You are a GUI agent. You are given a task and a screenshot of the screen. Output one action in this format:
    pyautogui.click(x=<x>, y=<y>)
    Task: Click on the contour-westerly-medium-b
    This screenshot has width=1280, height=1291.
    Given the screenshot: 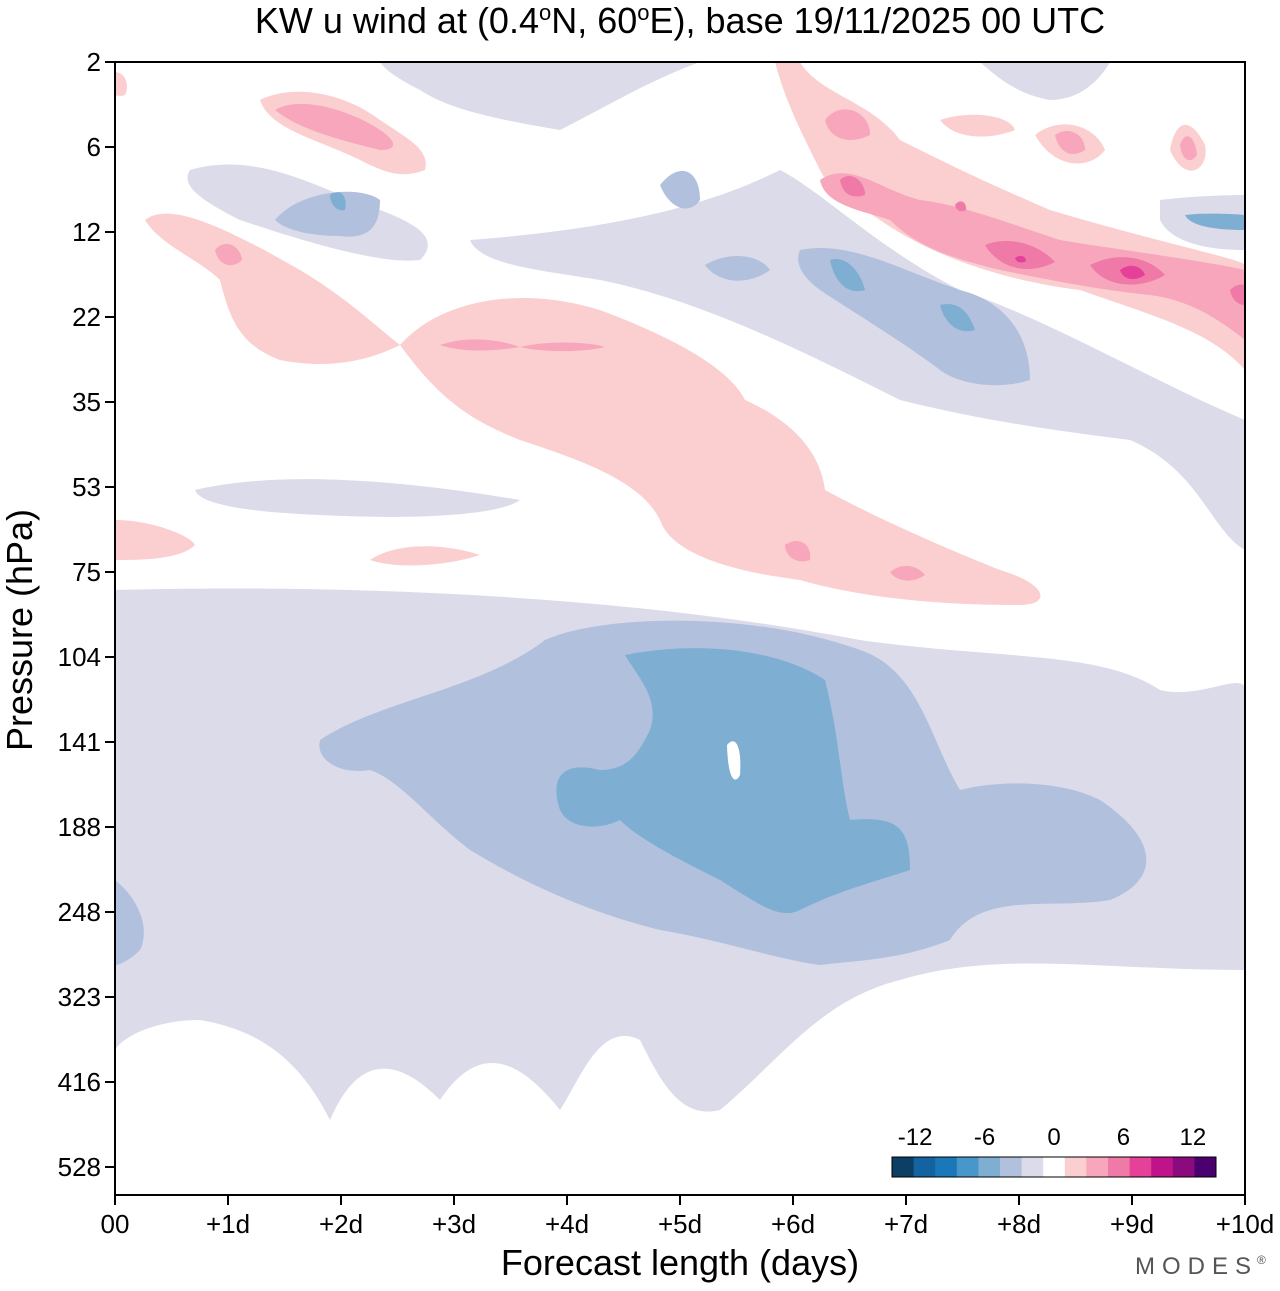 What is the action you would take?
    pyautogui.click(x=480, y=345)
    